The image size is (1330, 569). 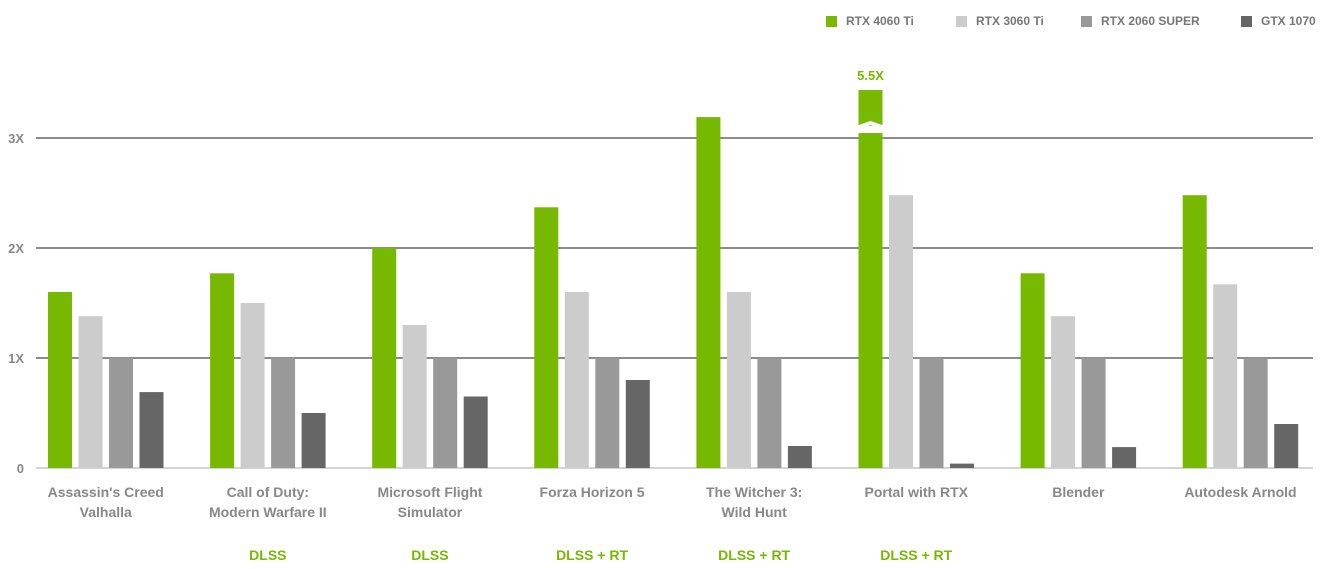 I want to click on y-tick-label: 1X, so click(x=16, y=358).